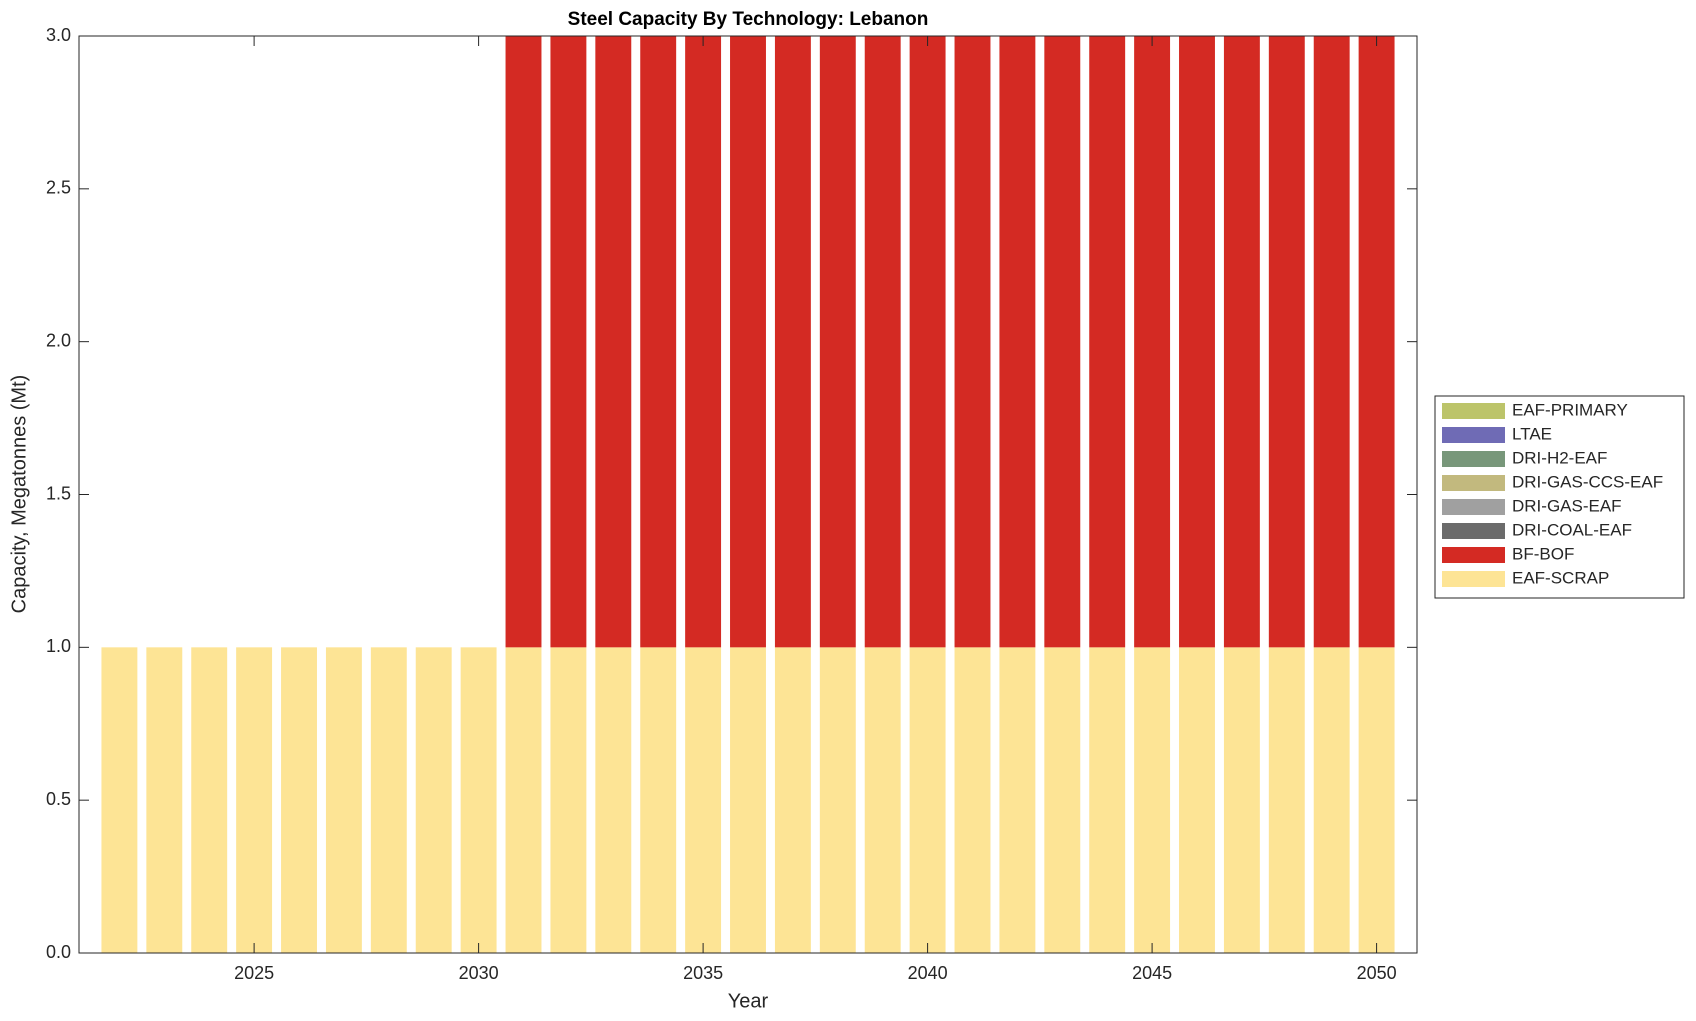 The image size is (1696, 1021). What do you see at coordinates (58, 952) in the screenshot?
I see `y-tick-label: 0.0` at bounding box center [58, 952].